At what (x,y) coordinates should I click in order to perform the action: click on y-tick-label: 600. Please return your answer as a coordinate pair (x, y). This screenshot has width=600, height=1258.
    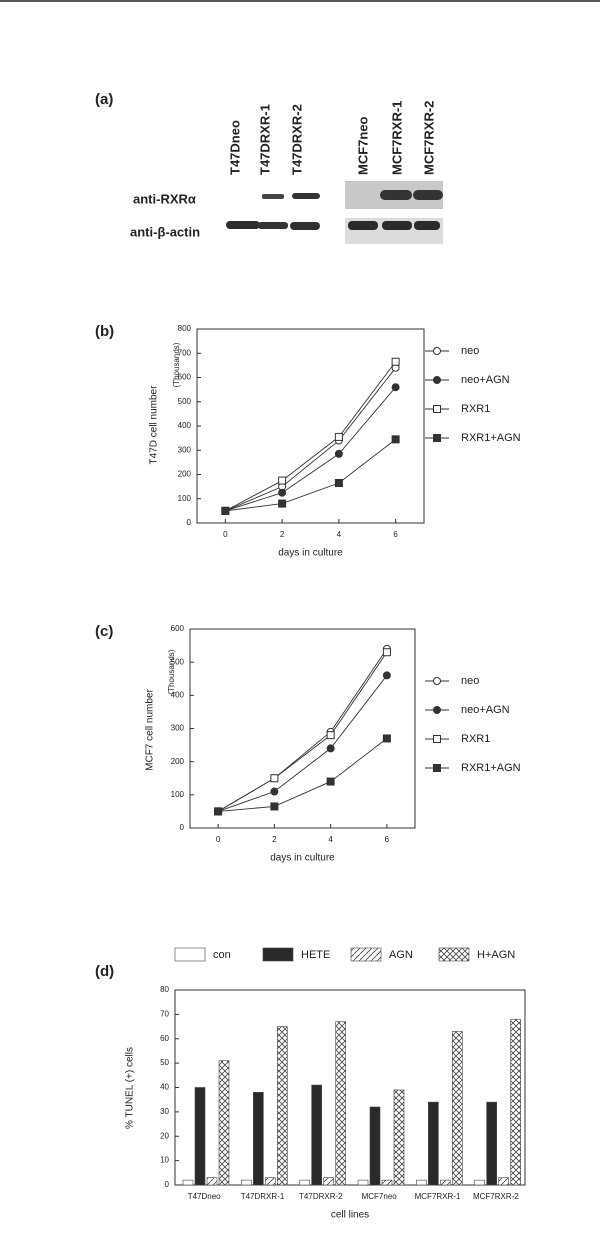
    Looking at the image, I should click on (178, 628).